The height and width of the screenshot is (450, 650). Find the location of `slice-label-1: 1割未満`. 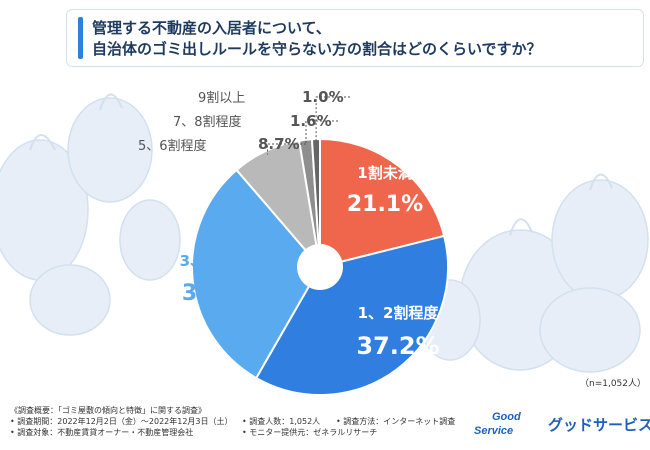

slice-label-1: 1割未満 is located at coordinates (384, 173).